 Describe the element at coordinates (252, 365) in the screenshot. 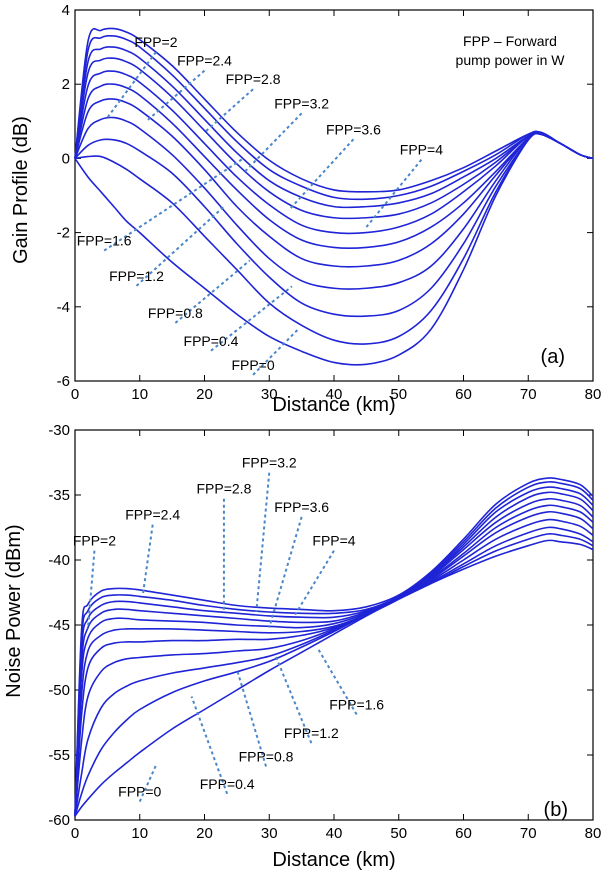

I see `panel-a-annotation-label: FPP=0` at that location.